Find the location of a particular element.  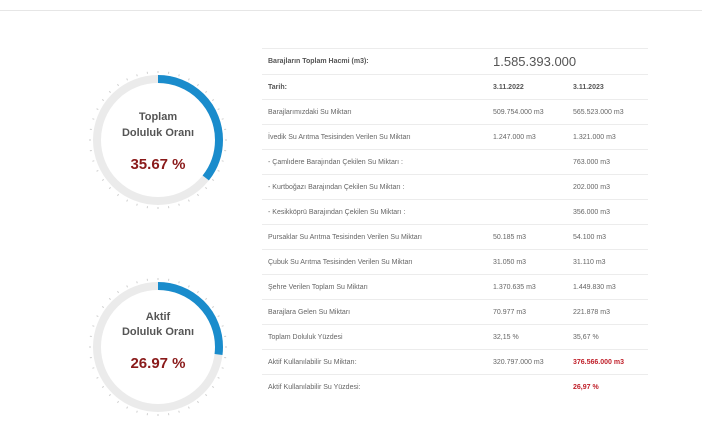

row-value-2022: 70.977 m3 is located at coordinates (510, 312).